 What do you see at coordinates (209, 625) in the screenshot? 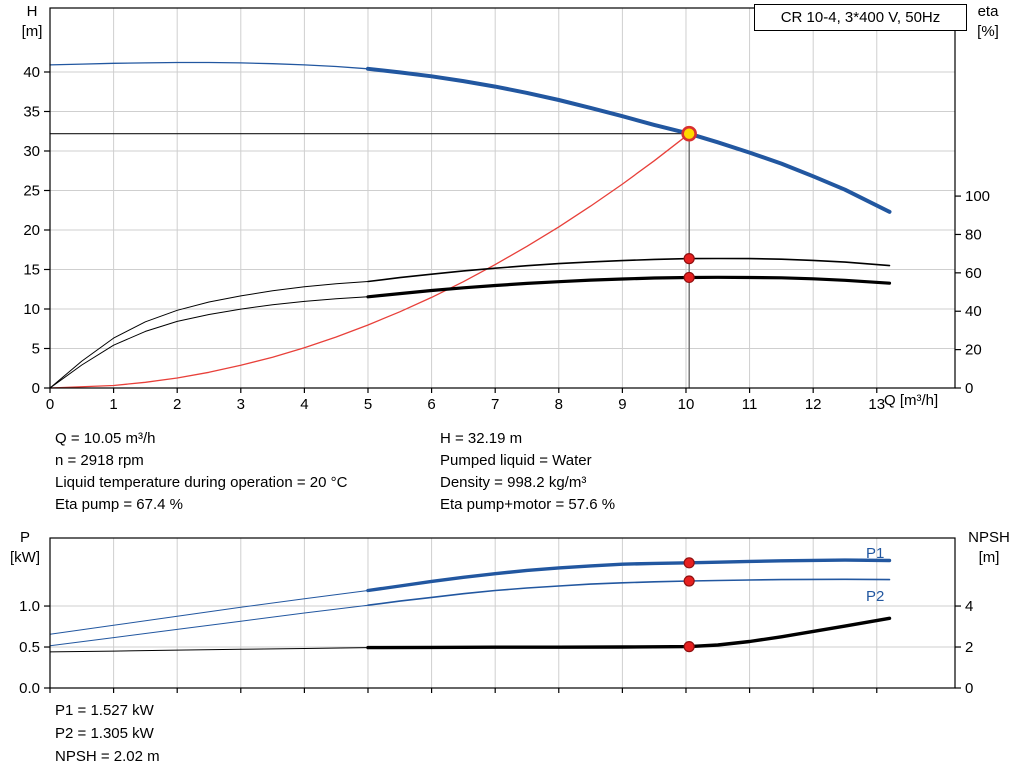
I see `p2-curve-extended` at bounding box center [209, 625].